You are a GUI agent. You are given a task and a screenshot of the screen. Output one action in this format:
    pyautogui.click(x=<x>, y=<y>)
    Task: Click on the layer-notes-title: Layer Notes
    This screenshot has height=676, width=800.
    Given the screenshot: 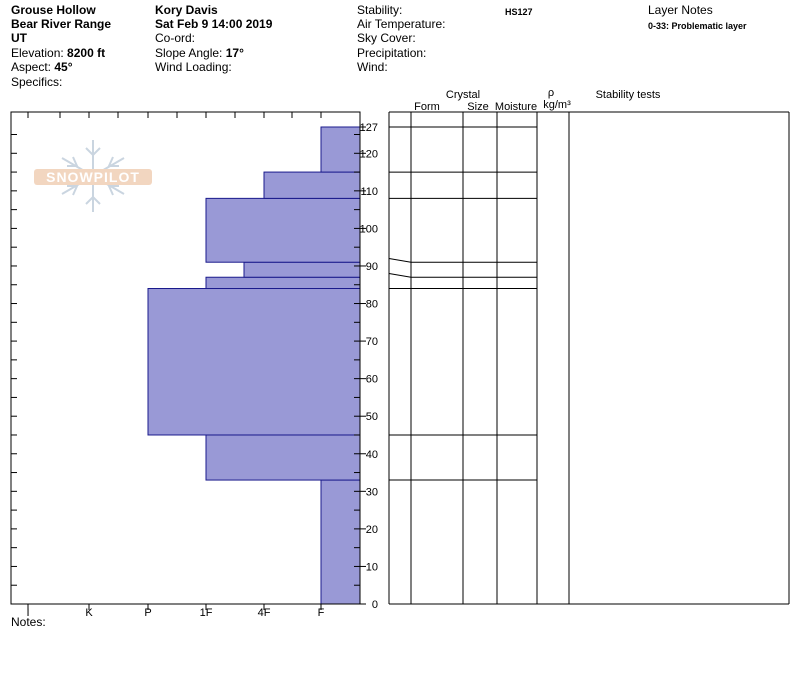 What is the action you would take?
    pyautogui.click(x=680, y=10)
    